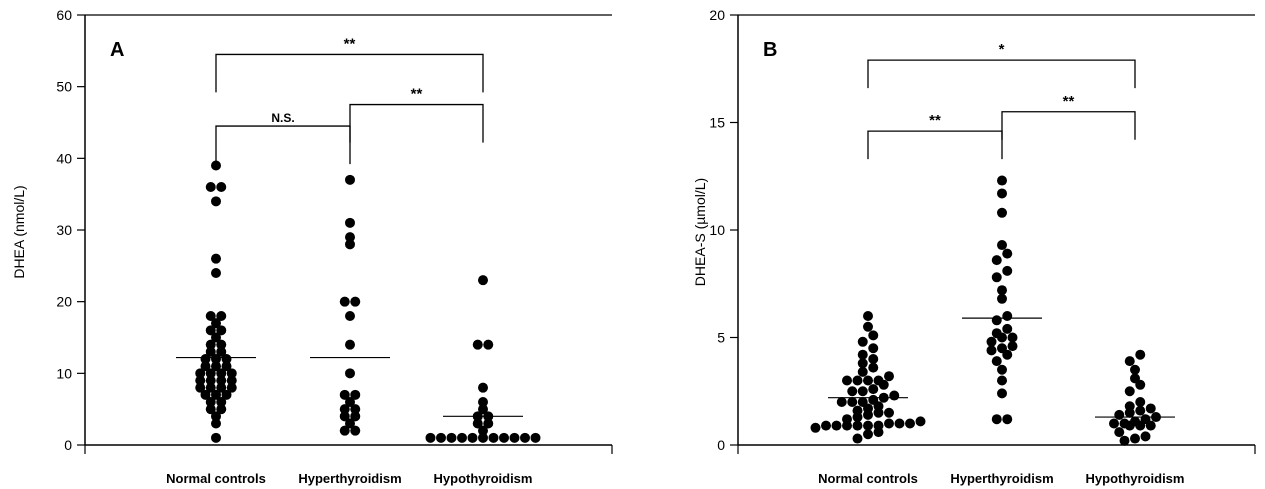 This screenshot has width=1265, height=489. I want to click on panel-letter: A, so click(117, 50).